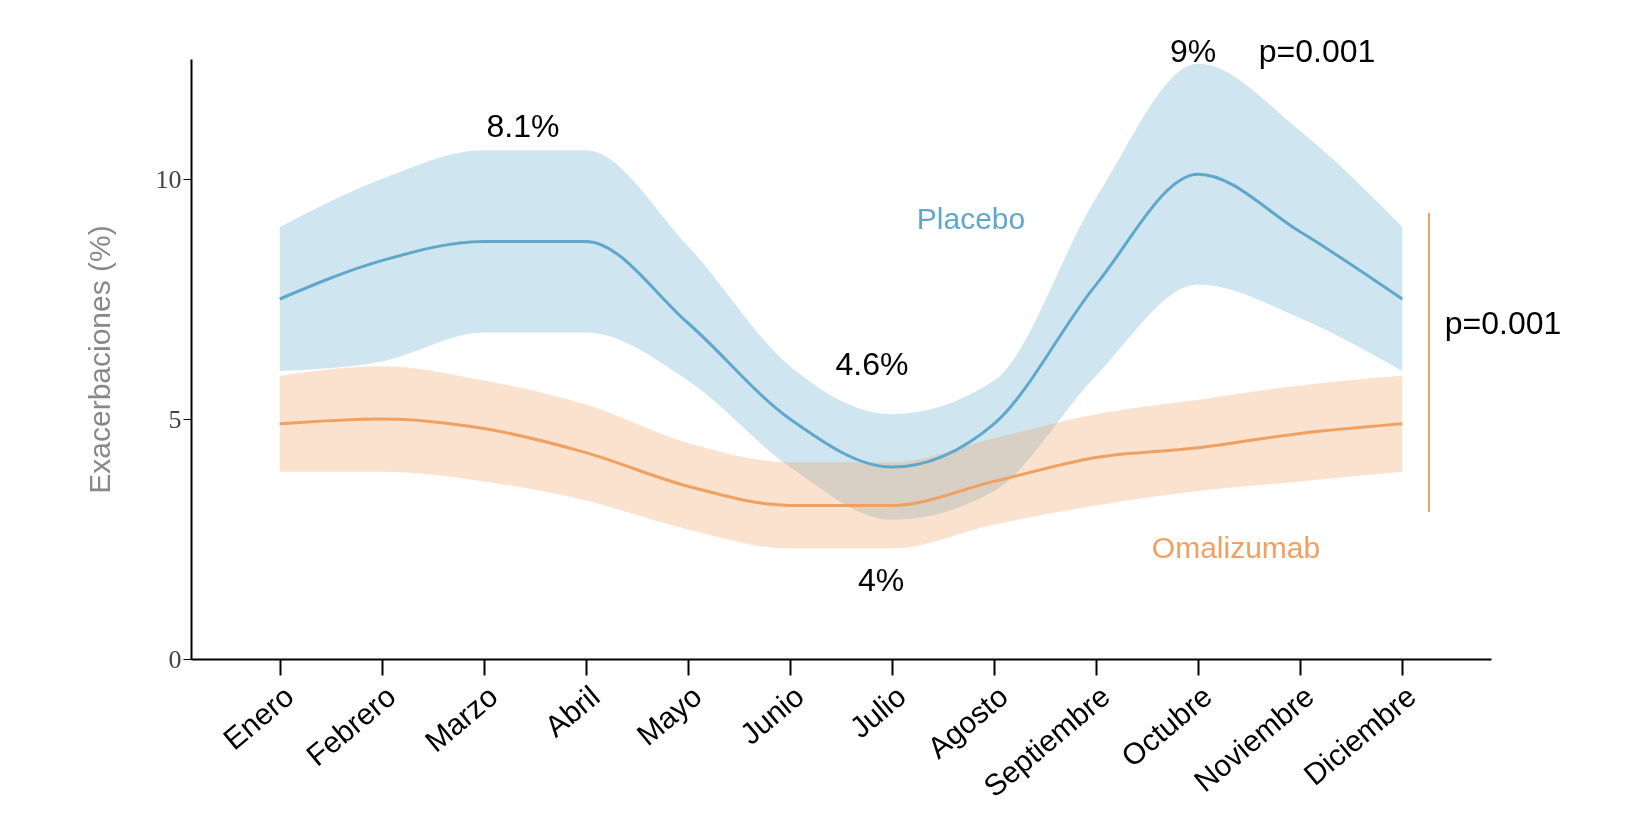 The image size is (1627, 838). Describe the element at coordinates (523, 126) in the screenshot. I see `annotation: 8.1%` at that location.